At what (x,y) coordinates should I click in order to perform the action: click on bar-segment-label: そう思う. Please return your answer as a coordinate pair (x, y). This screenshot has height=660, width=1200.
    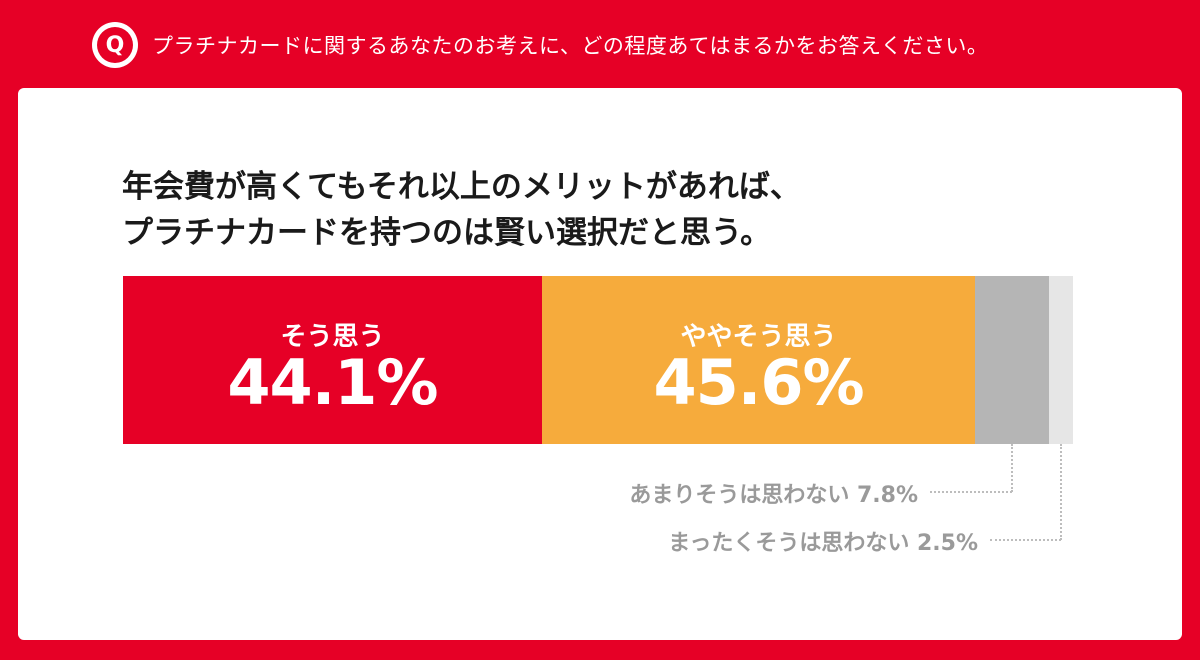
    Looking at the image, I should click on (332, 337).